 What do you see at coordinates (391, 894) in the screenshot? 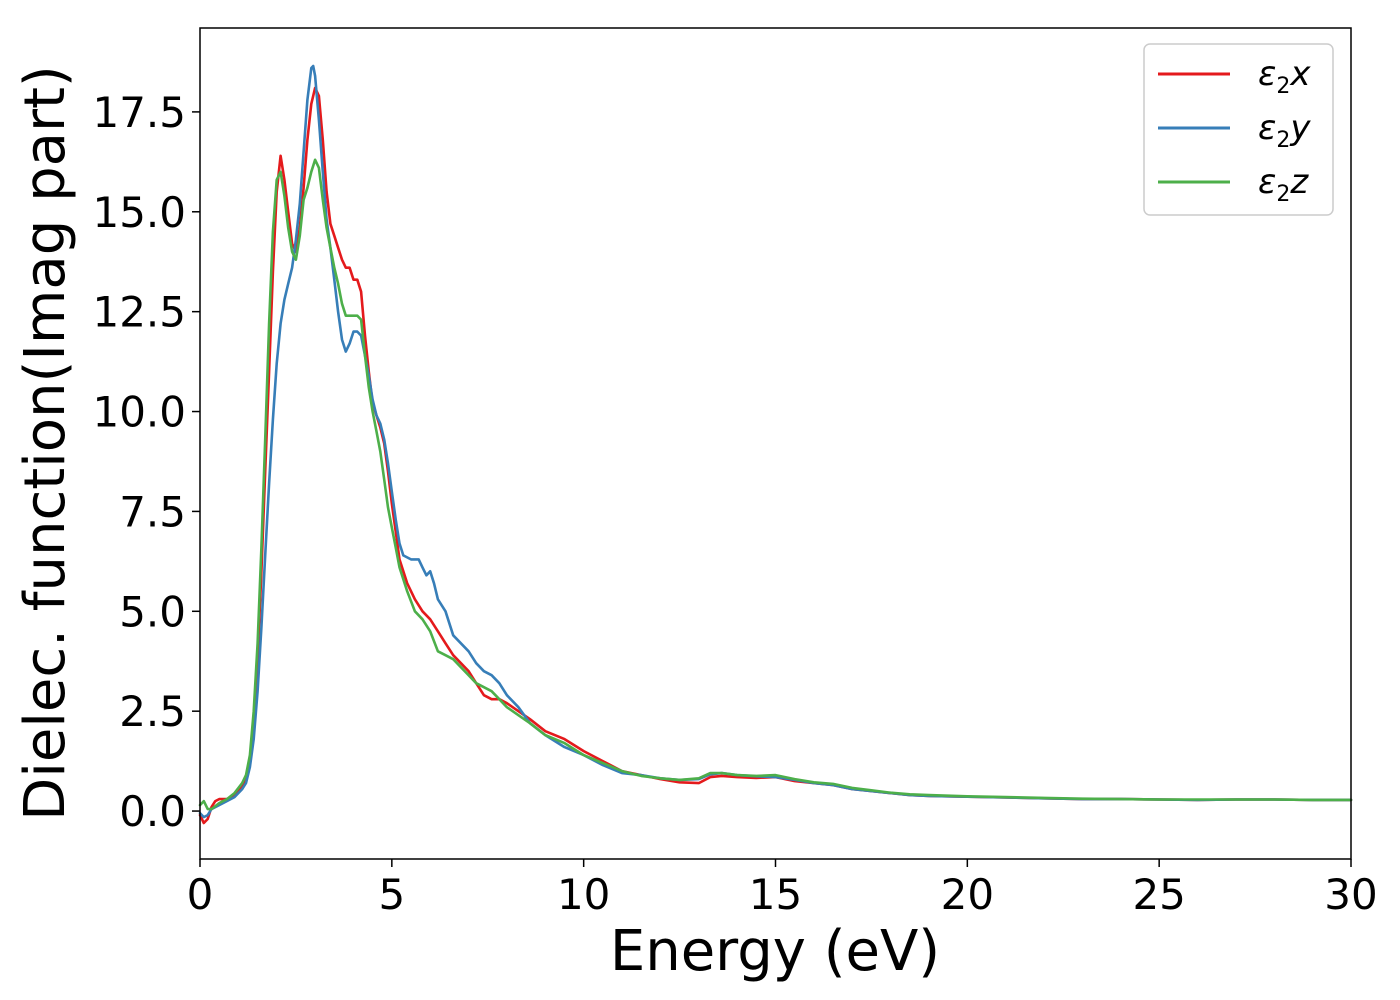
I see `x-tick-label: 5` at bounding box center [391, 894].